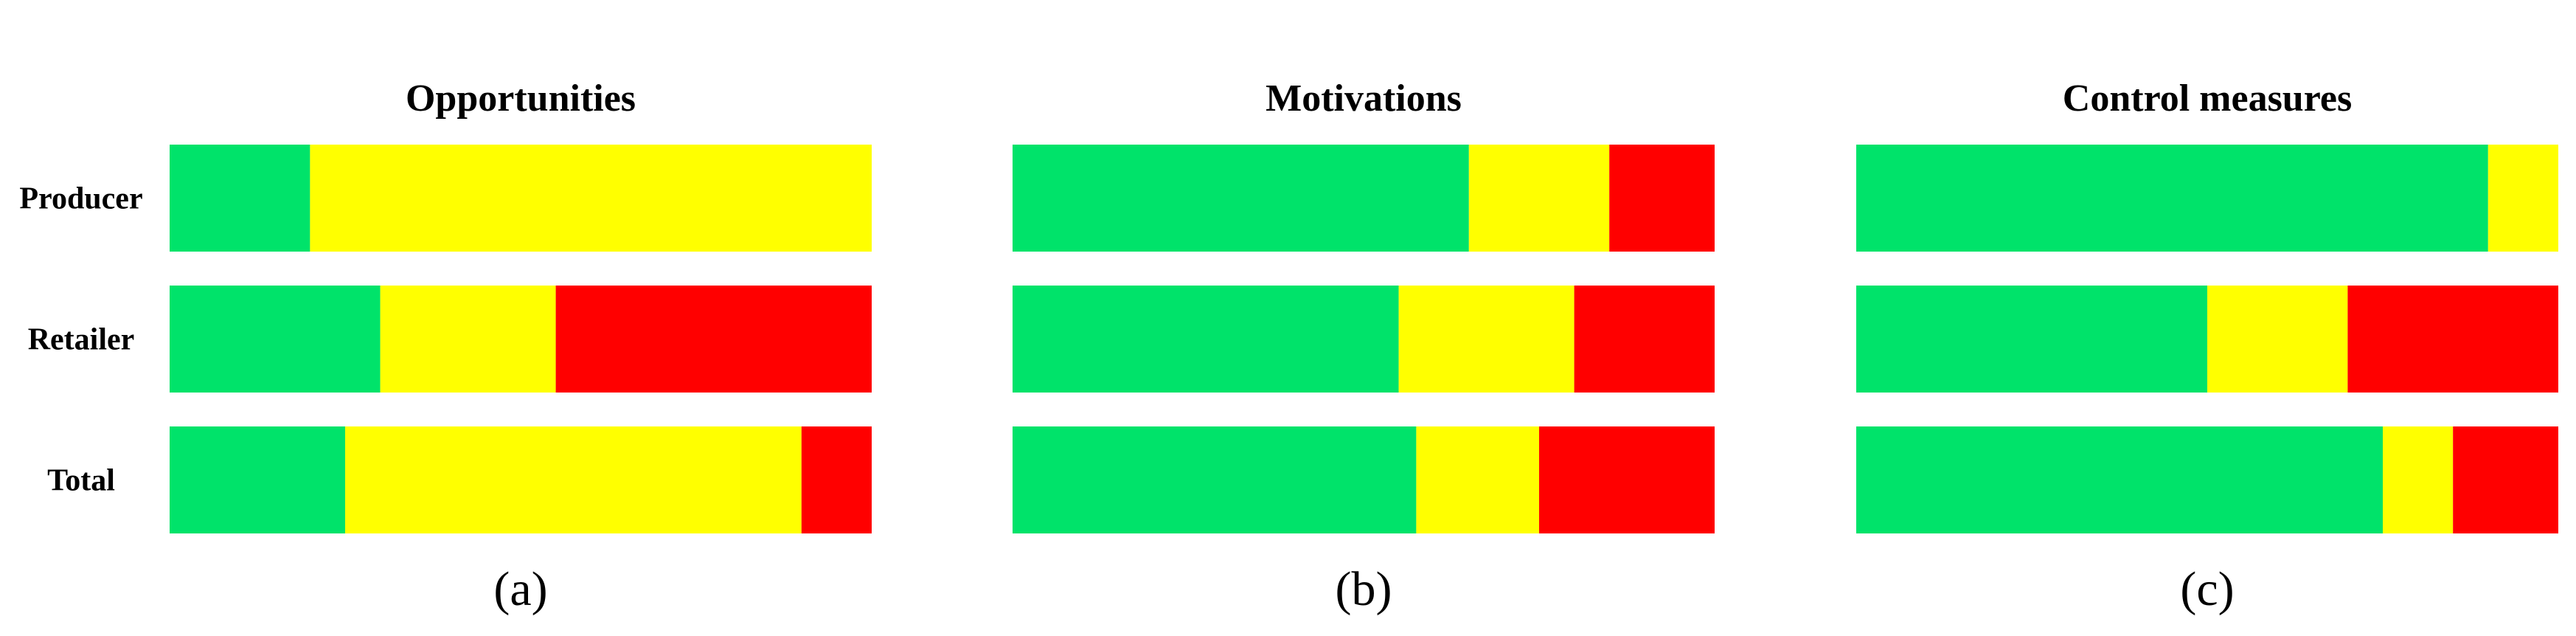 Image resolution: width=2576 pixels, height=636 pixels. What do you see at coordinates (2207, 98) in the screenshot?
I see `chart-title-control-measures: Control measures` at bounding box center [2207, 98].